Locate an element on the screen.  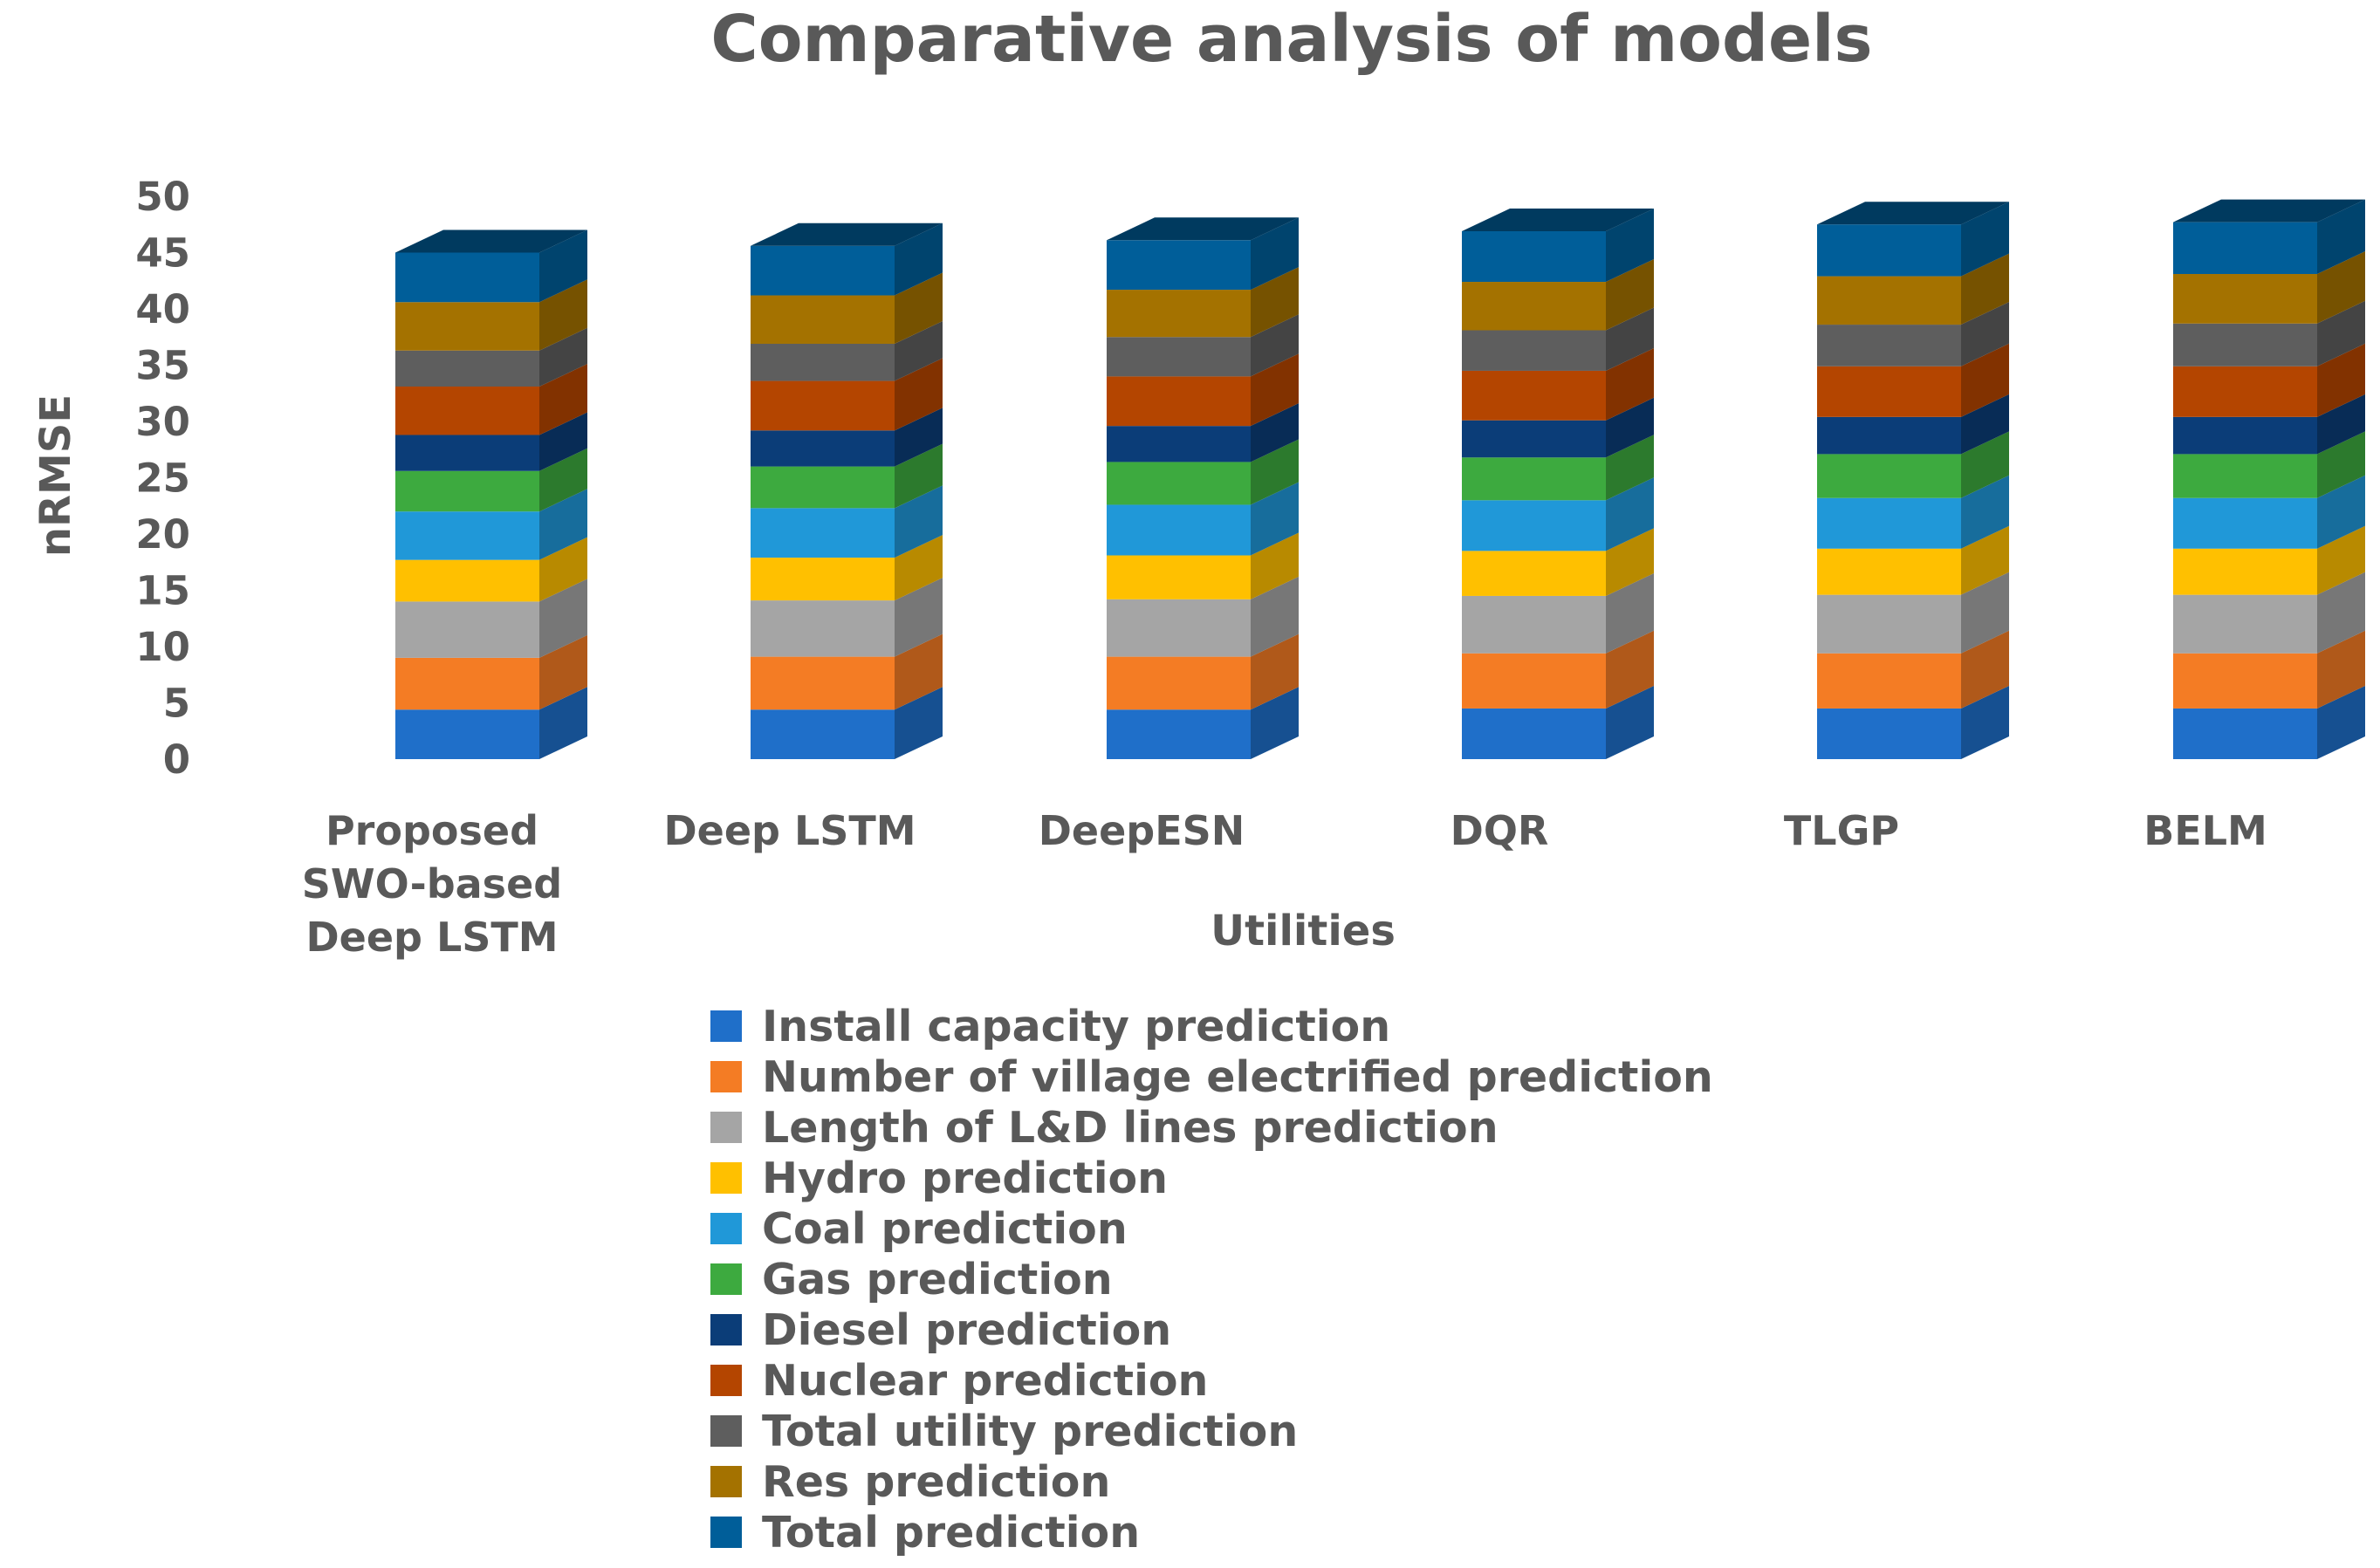
legend-label: Res prediction is located at coordinates (936, 1482).